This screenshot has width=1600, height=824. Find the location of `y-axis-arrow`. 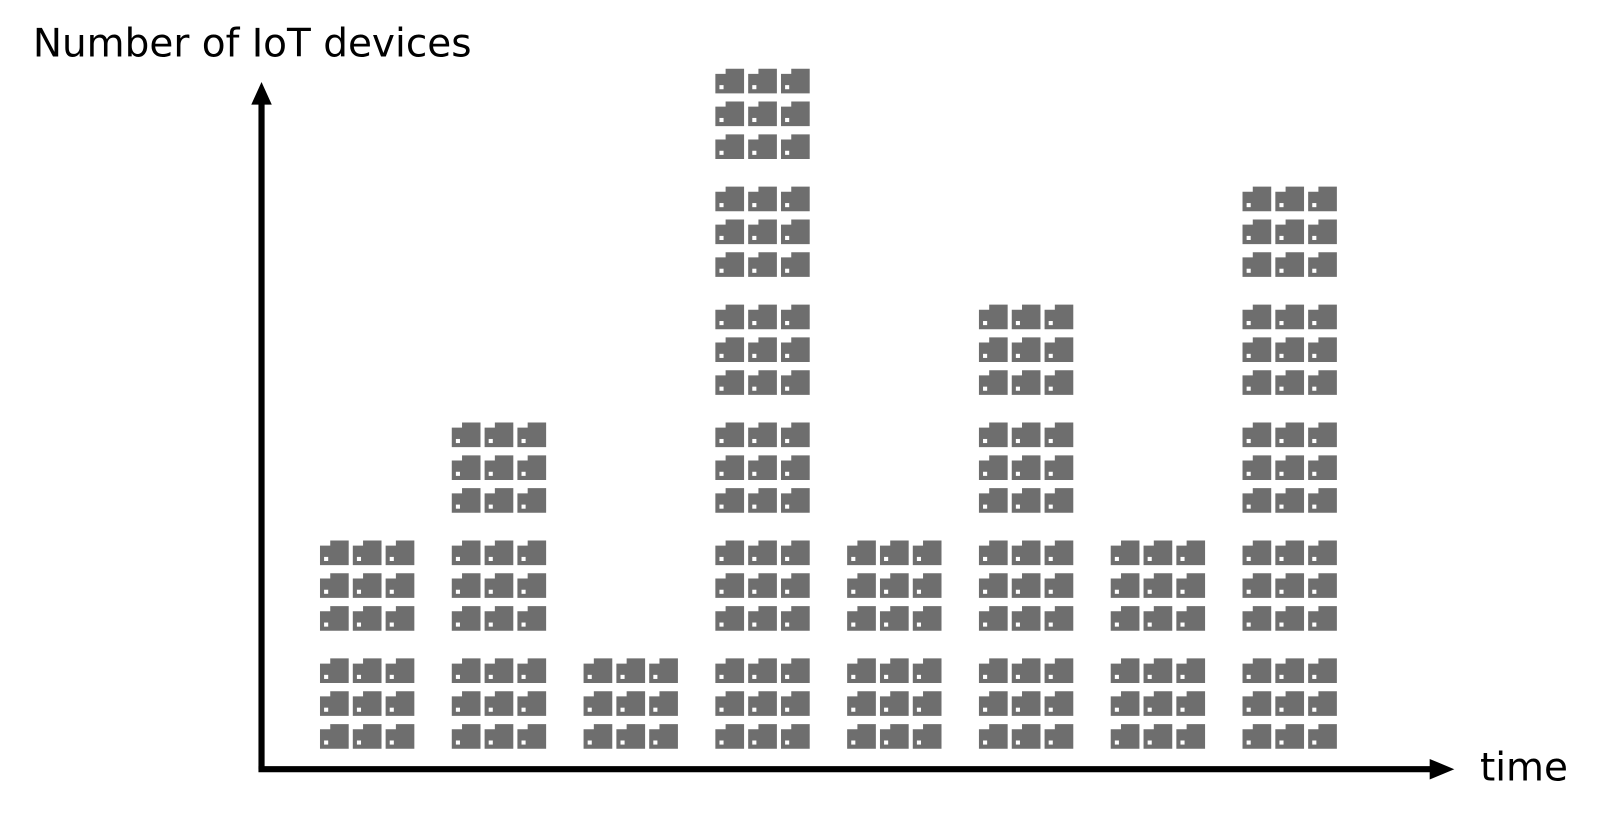

y-axis-arrow is located at coordinates (261, 93).